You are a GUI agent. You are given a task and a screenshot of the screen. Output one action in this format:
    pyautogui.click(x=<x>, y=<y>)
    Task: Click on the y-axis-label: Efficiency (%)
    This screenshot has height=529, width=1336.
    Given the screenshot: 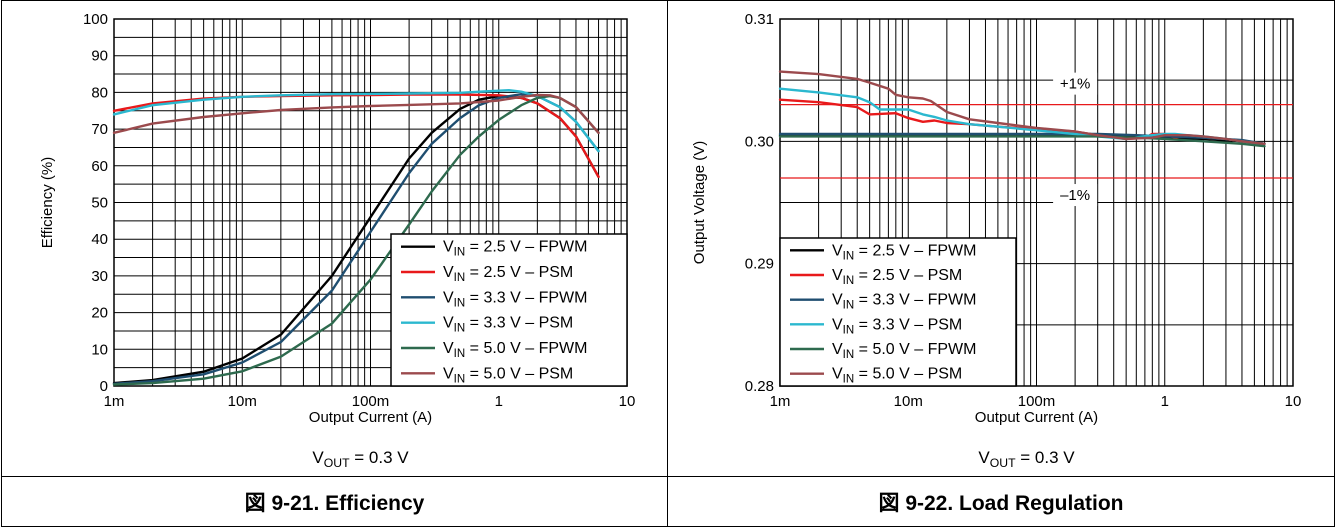 What is the action you would take?
    pyautogui.click(x=47, y=202)
    